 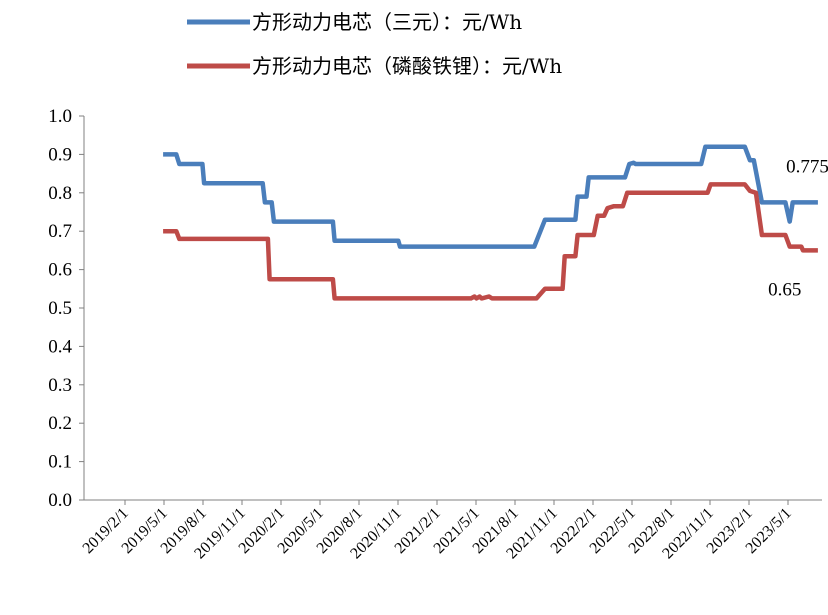 I want to click on data-label-0: 0.775, so click(x=807, y=166).